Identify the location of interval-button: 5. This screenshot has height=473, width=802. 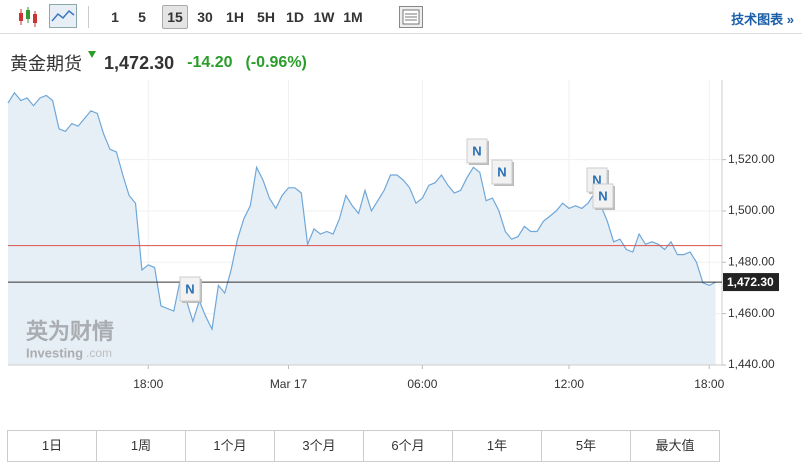
(142, 17).